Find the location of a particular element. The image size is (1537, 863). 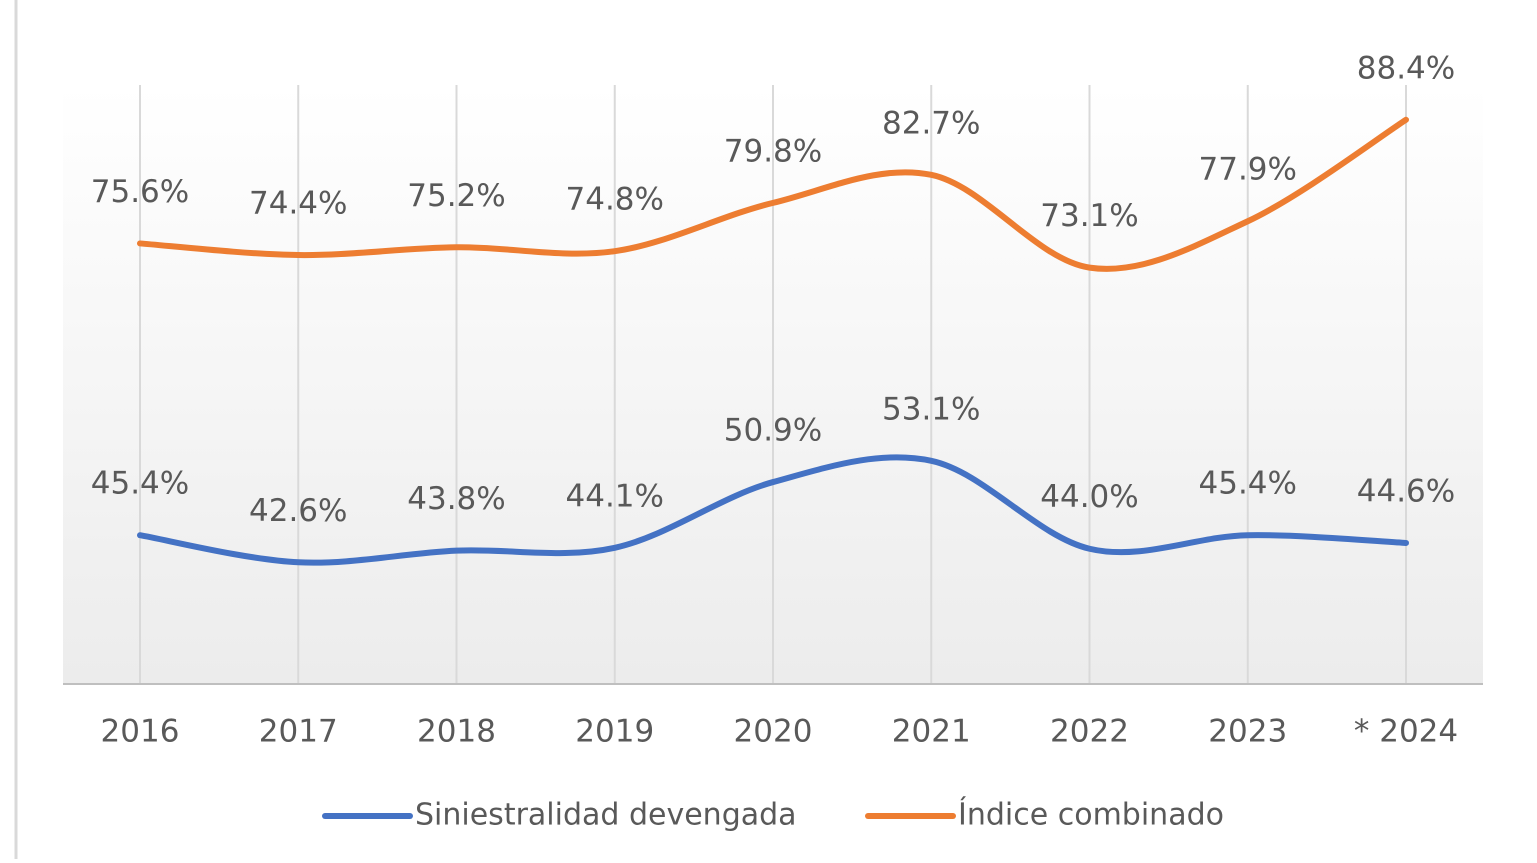

data-label: 79.8% is located at coordinates (773, 151).